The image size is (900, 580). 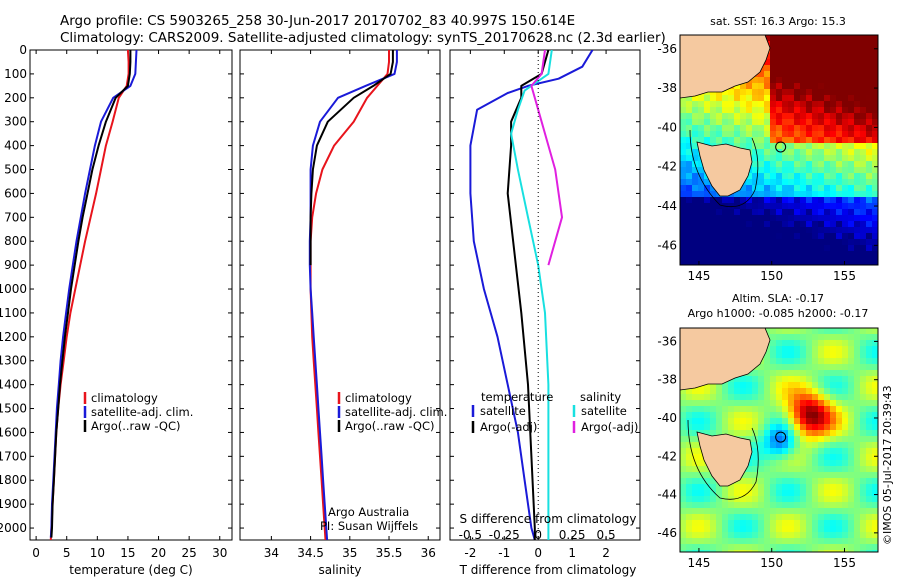 I want to click on depth-tick-label: 900, so click(x=15, y=265).